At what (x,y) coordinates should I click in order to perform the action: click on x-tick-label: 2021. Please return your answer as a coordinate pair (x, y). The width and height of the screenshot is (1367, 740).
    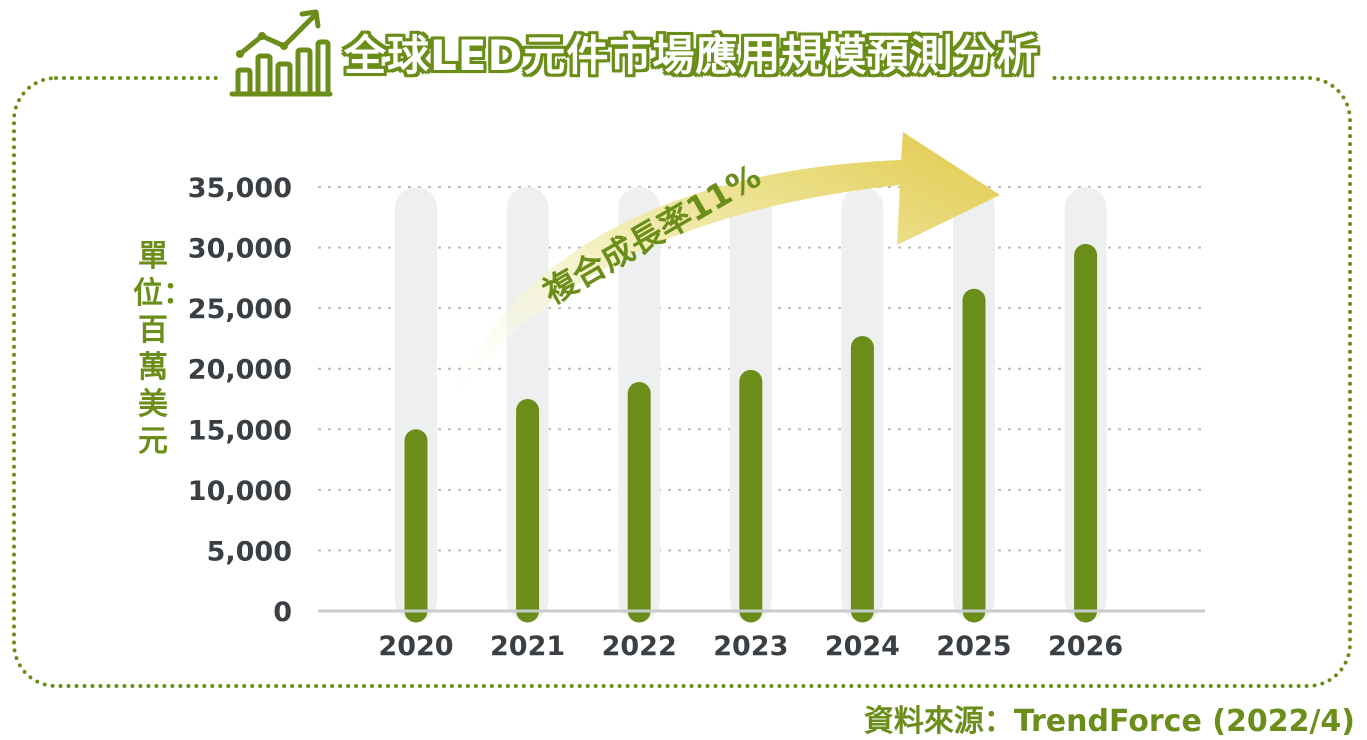
    Looking at the image, I should click on (527, 646).